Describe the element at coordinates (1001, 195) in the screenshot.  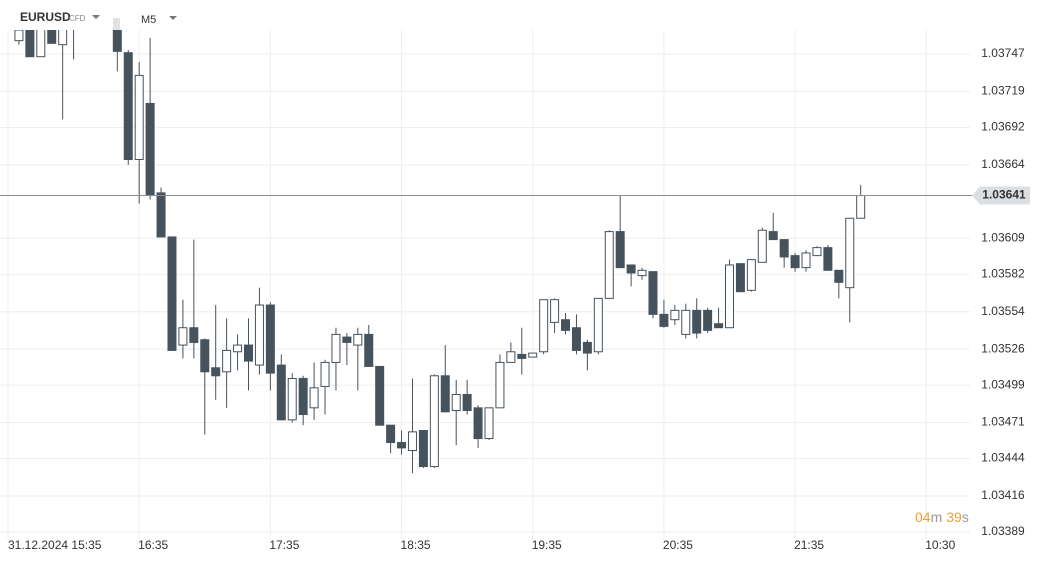
I see `current-price-tag` at that location.